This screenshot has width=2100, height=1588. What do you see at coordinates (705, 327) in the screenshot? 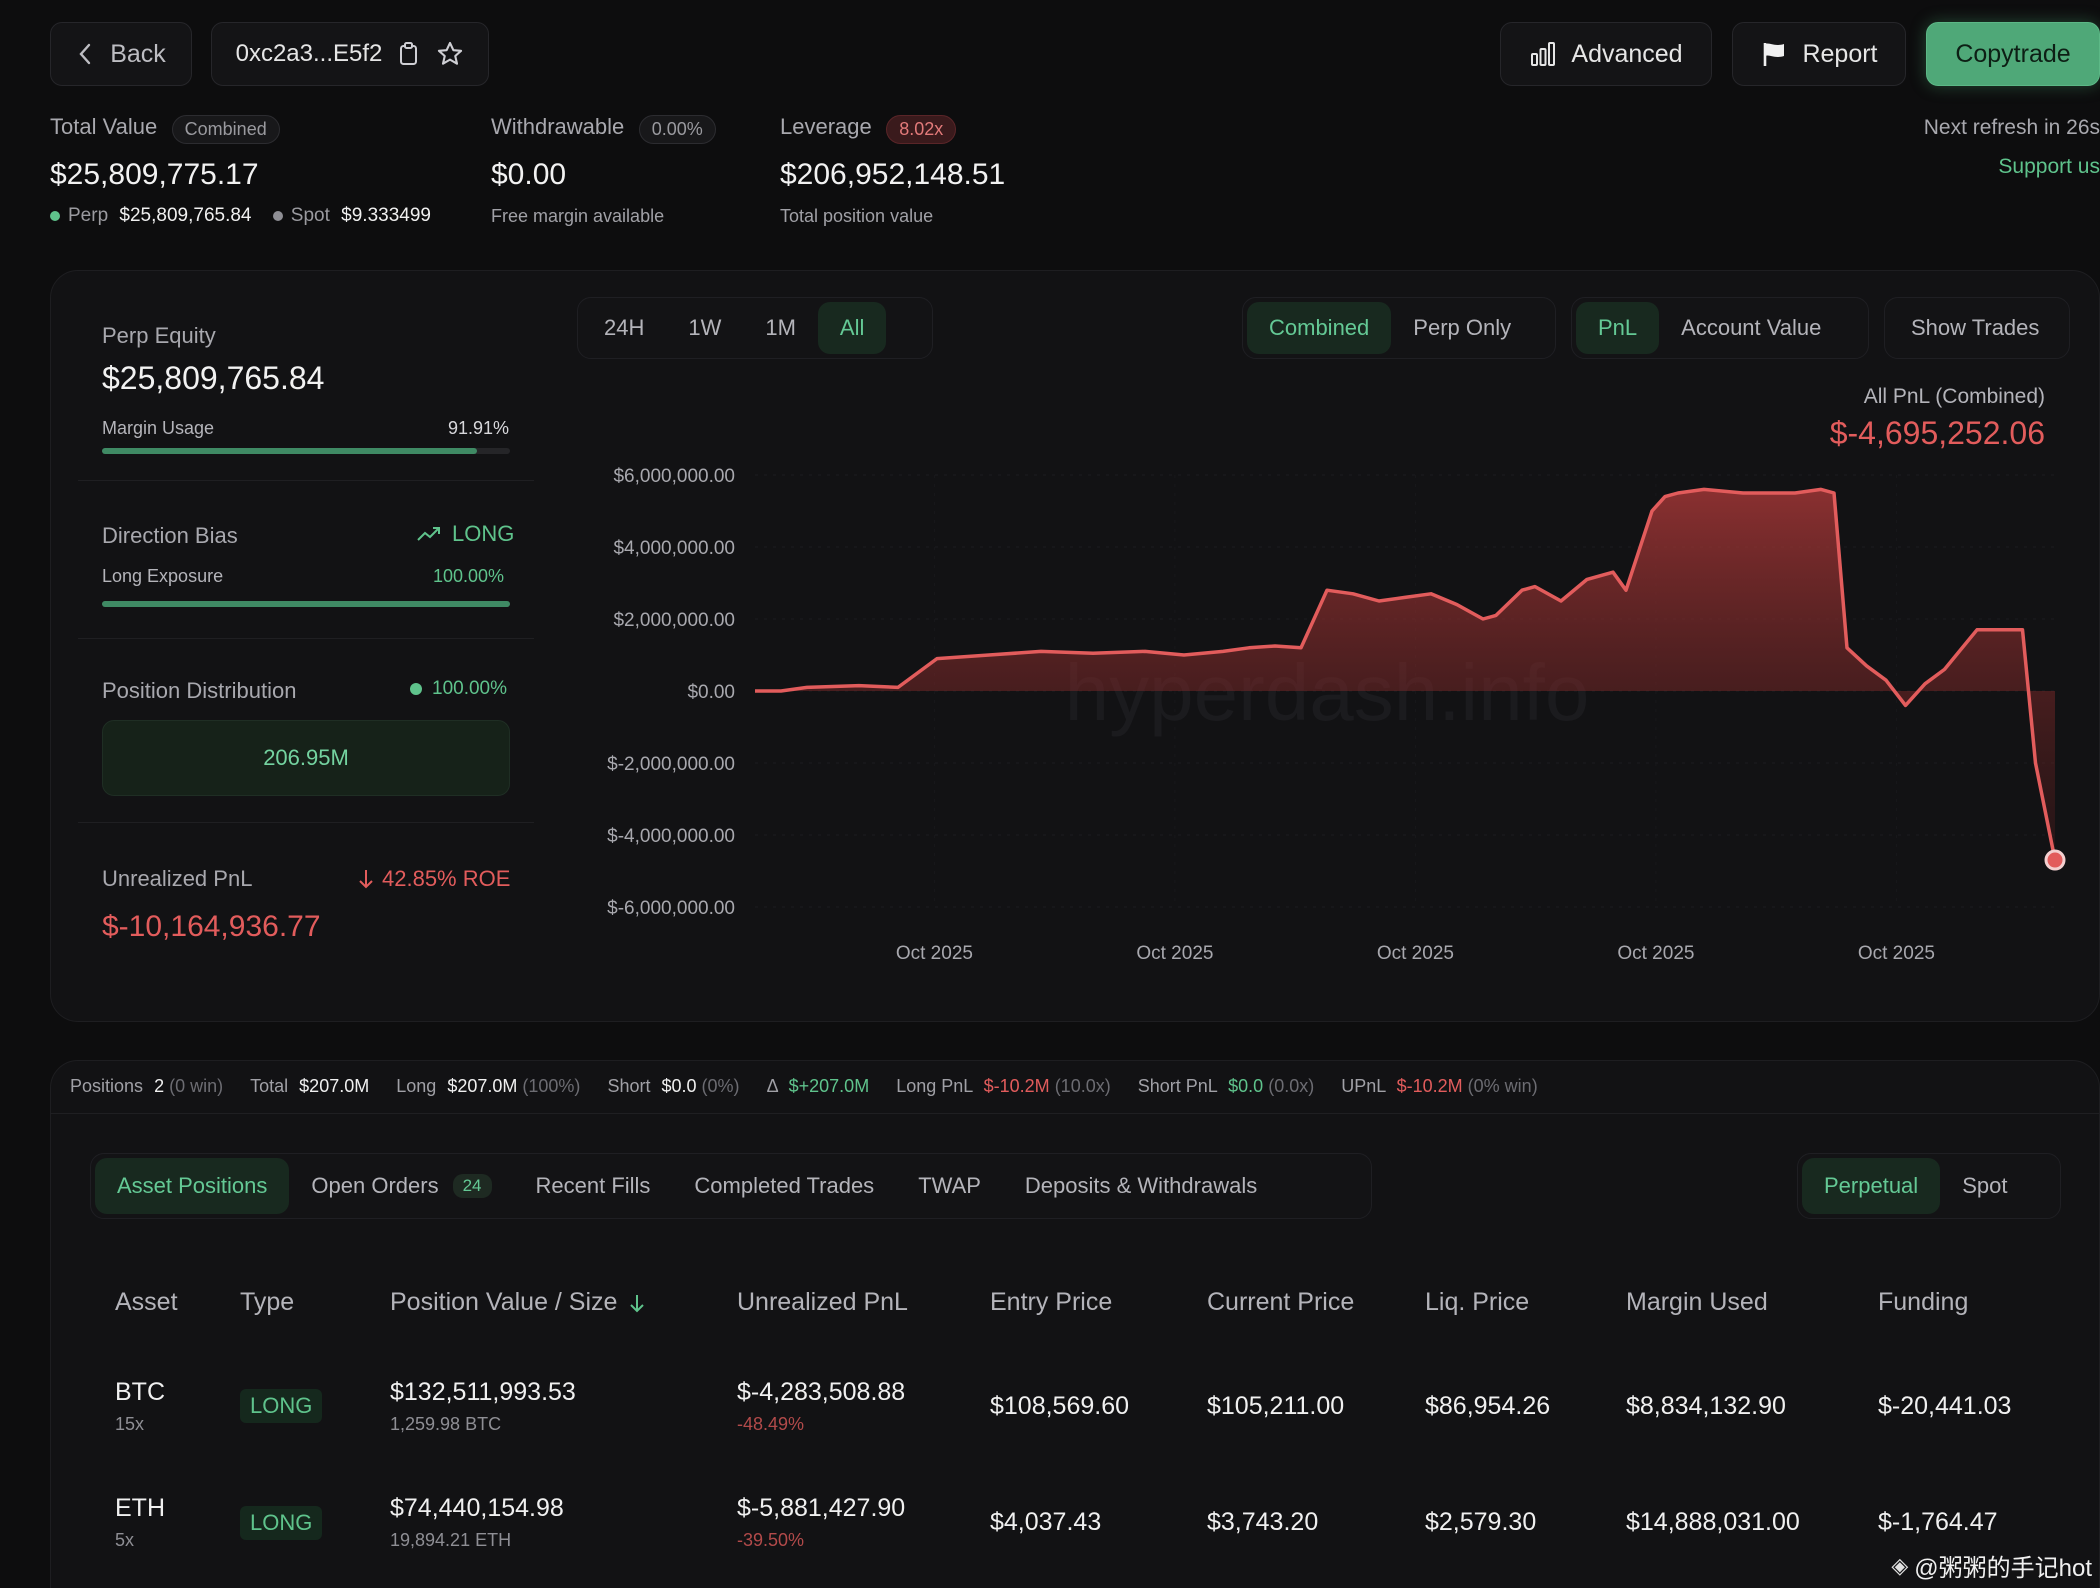
I see `range-1w: 1W` at bounding box center [705, 327].